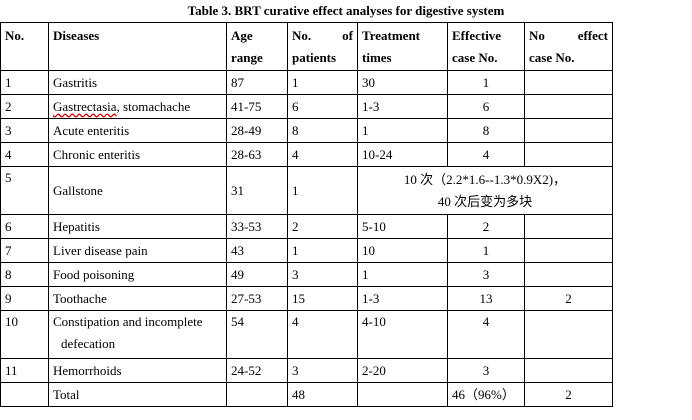 Image resolution: width=692 pixels, height=420 pixels. I want to click on table-row: 1 Gastritis 87 1 30 1, so click(306, 82).